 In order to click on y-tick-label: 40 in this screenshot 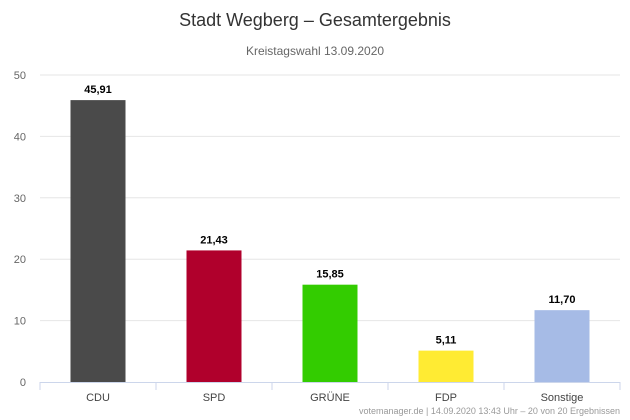, I will do `click(20, 137)`.